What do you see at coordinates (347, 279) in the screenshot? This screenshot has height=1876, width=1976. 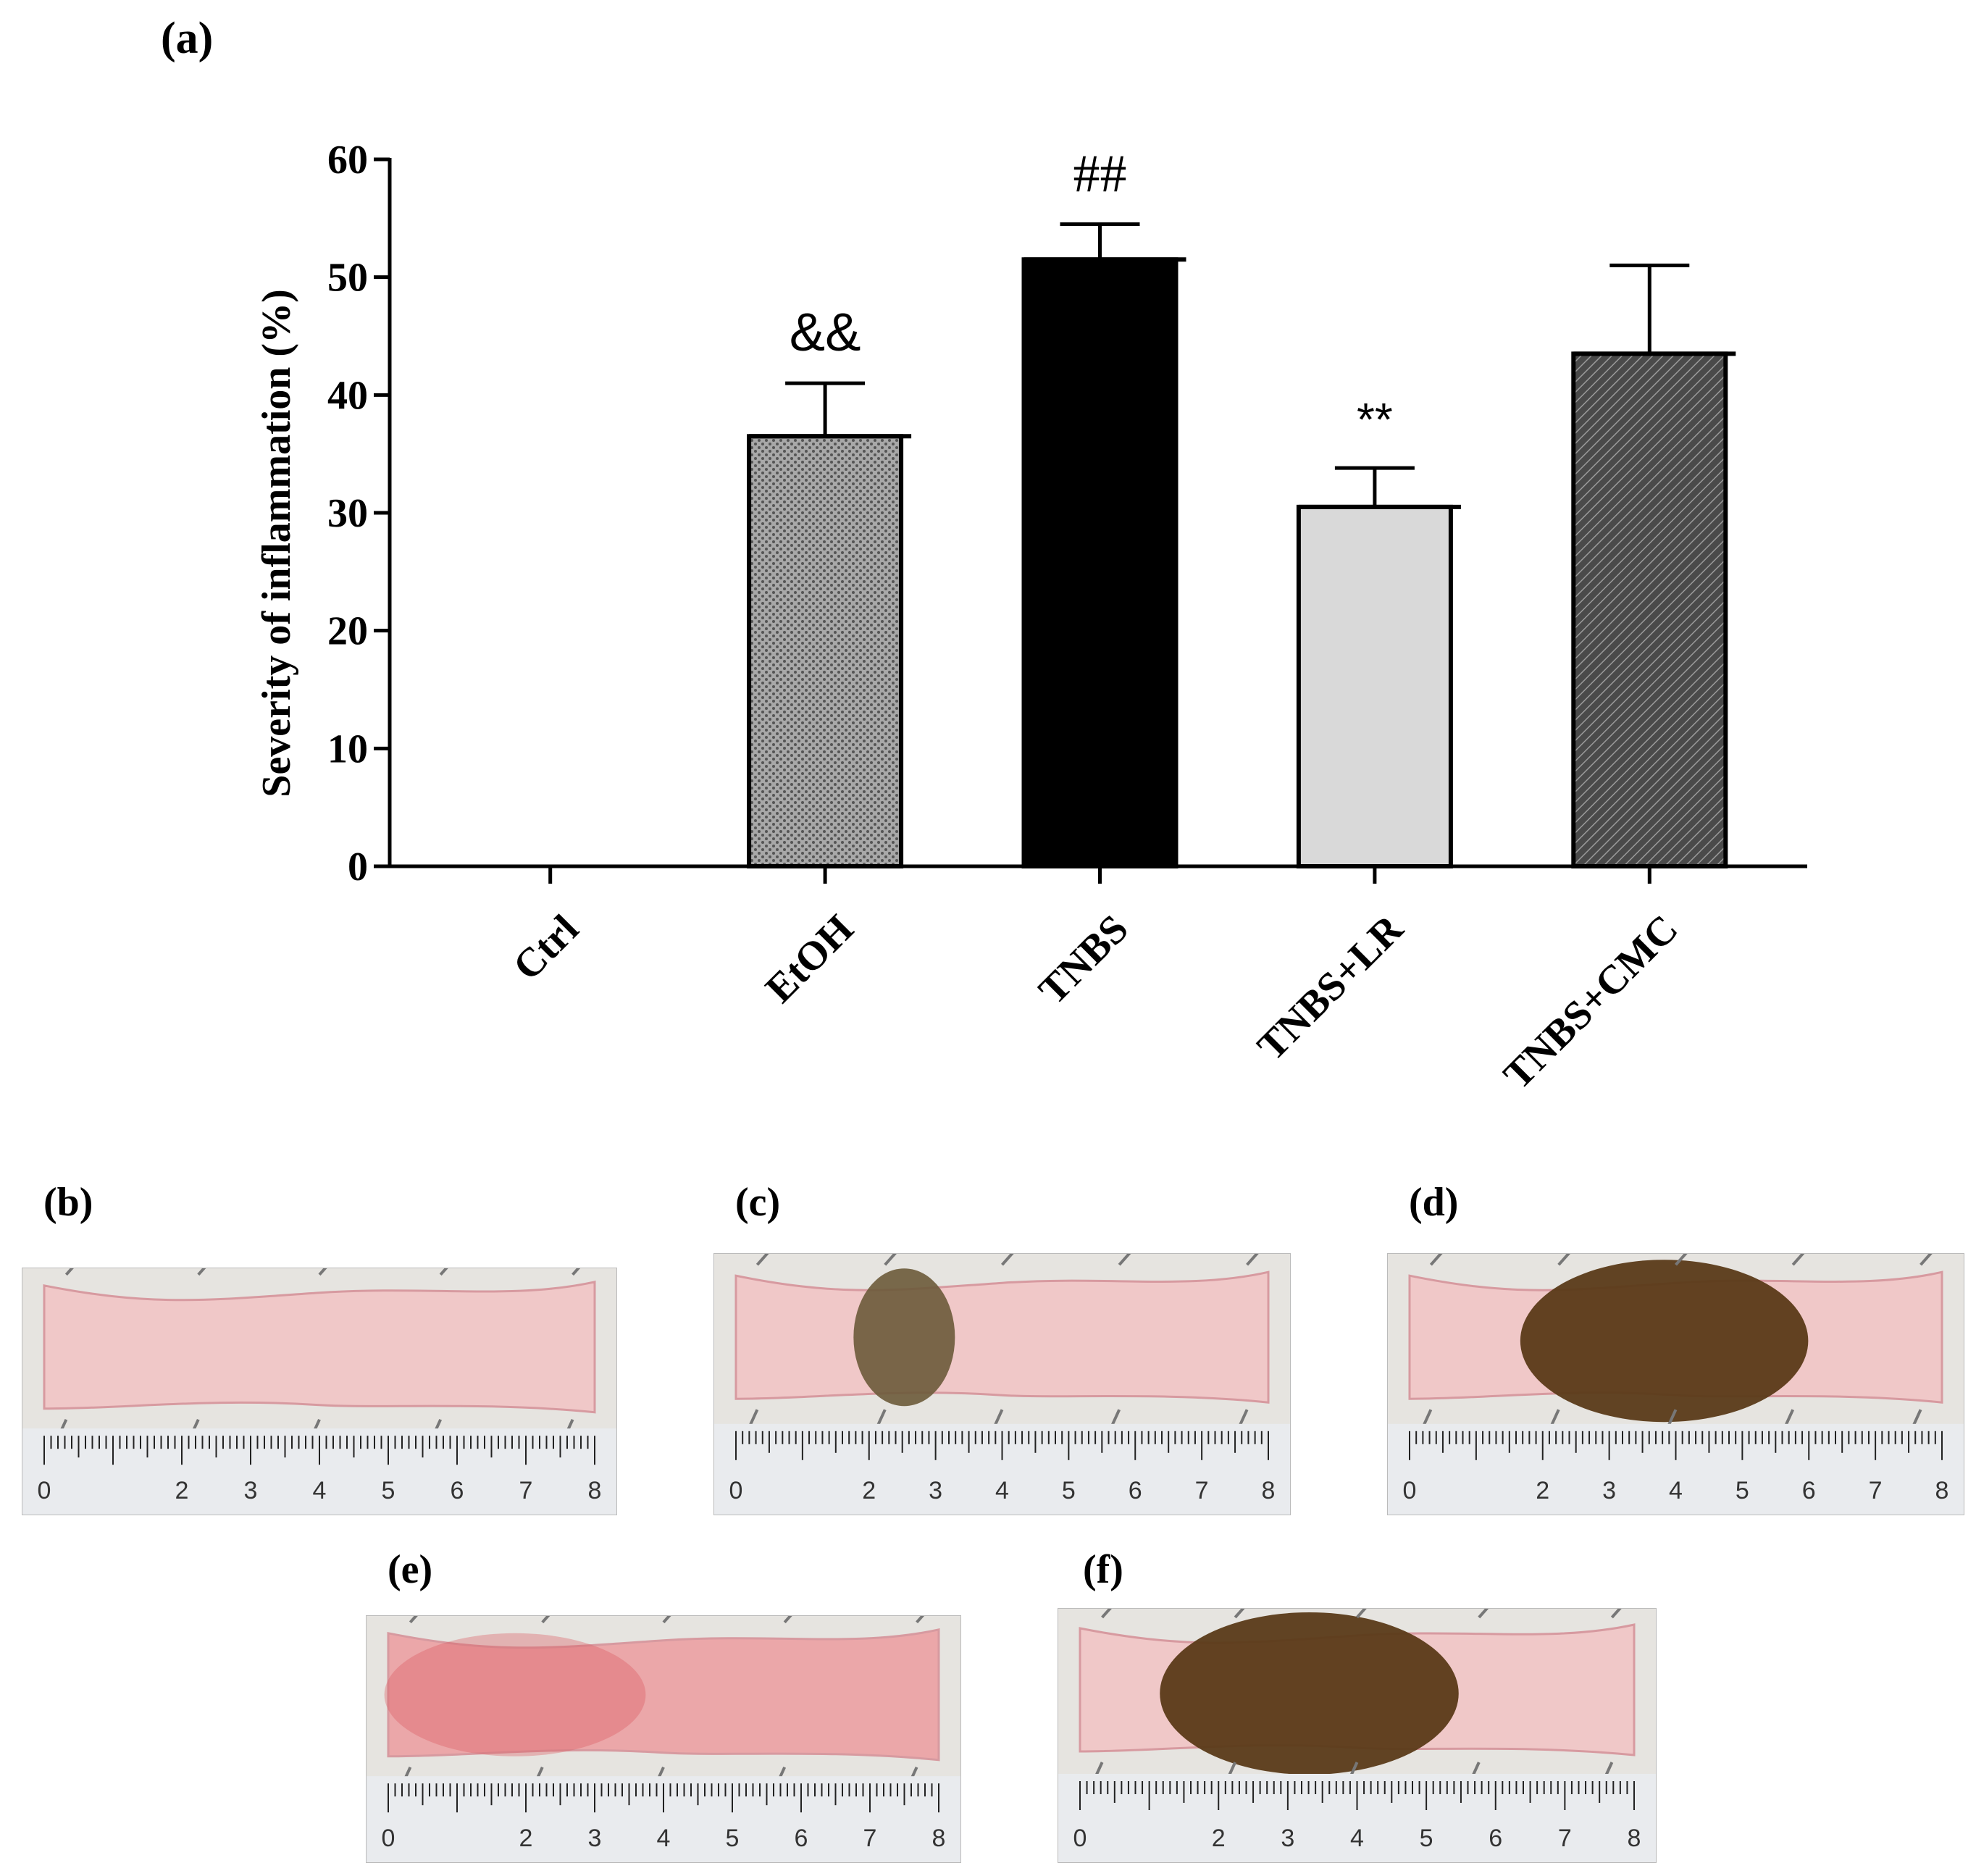 I see `y-tick-label: 50` at bounding box center [347, 279].